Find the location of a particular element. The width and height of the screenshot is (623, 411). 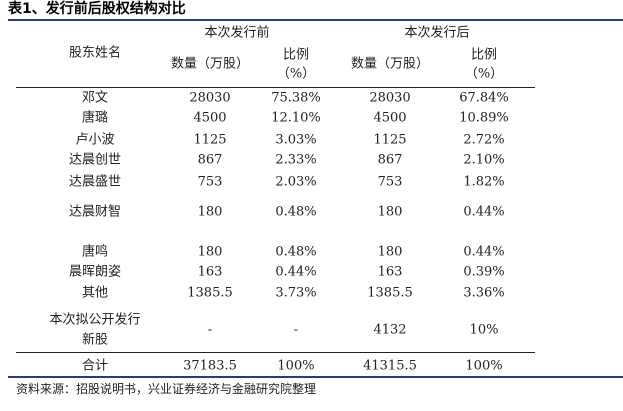

header-qty-after: 数量（万股） is located at coordinates (390, 64).